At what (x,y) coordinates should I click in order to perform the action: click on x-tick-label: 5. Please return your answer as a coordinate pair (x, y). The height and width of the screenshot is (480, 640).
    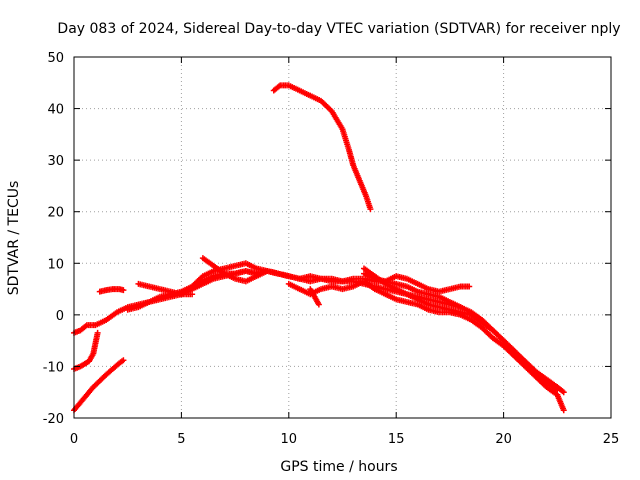
    Looking at the image, I should click on (181, 439).